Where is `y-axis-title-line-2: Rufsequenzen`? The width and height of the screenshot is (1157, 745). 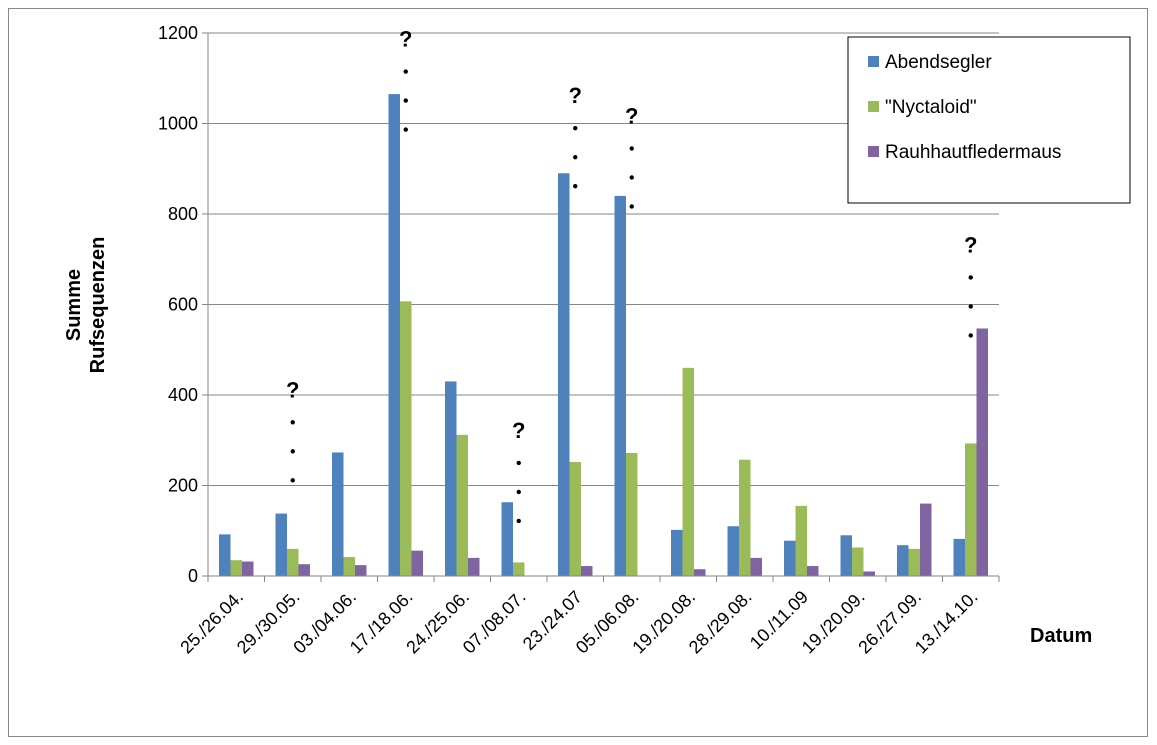 y-axis-title-line-2: Rufsequenzen is located at coordinates (98, 305).